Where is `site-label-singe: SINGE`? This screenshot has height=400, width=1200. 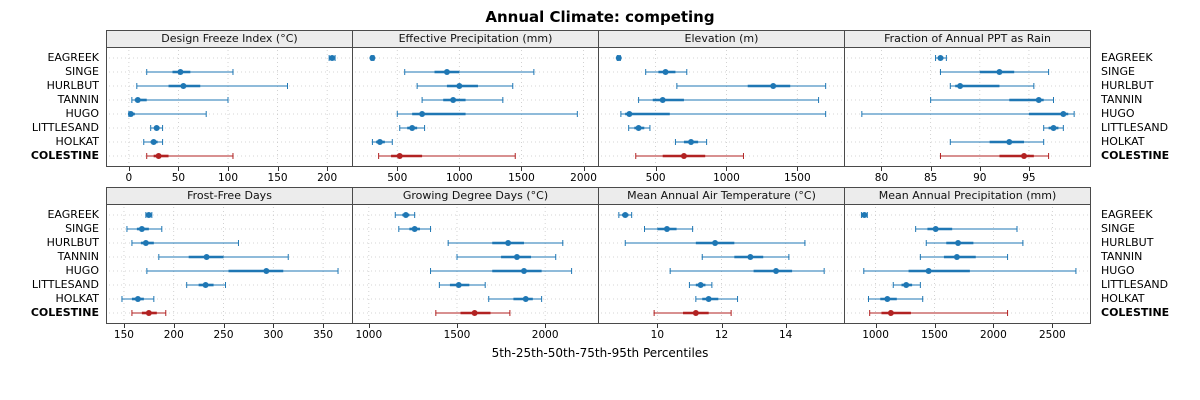 site-label-singe: SINGE is located at coordinates (82, 228).